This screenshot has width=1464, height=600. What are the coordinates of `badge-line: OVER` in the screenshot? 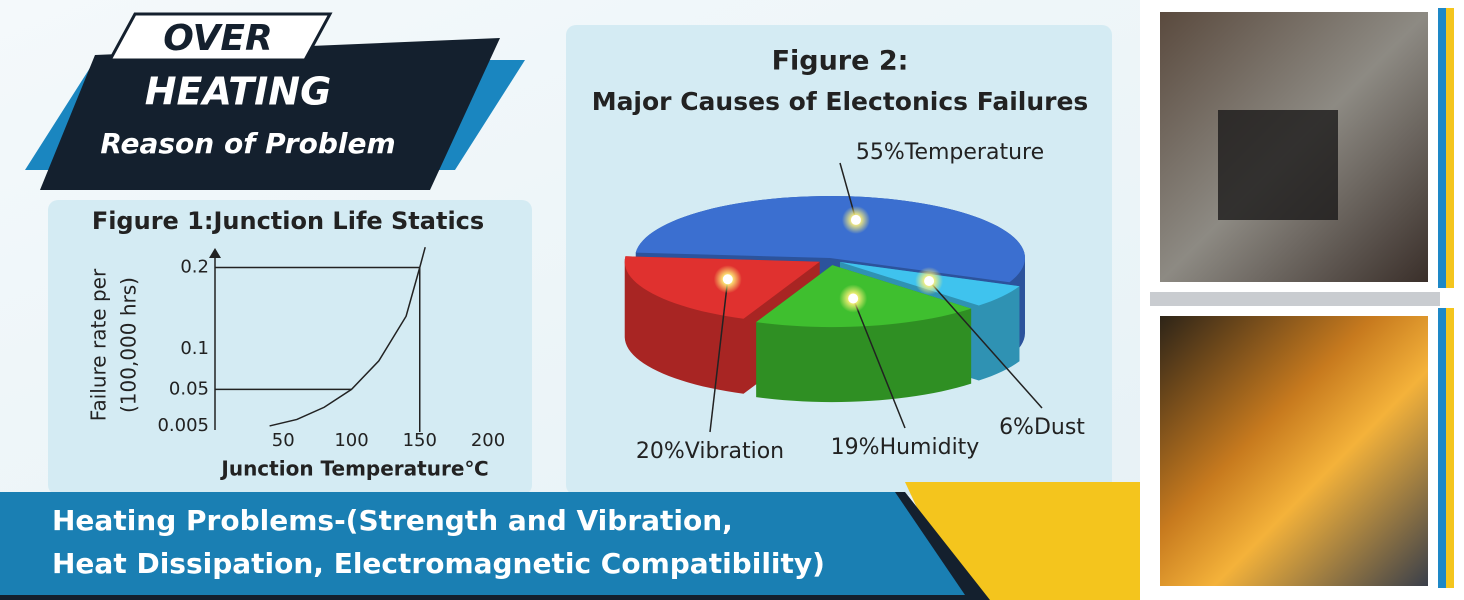 It's located at (218, 38).